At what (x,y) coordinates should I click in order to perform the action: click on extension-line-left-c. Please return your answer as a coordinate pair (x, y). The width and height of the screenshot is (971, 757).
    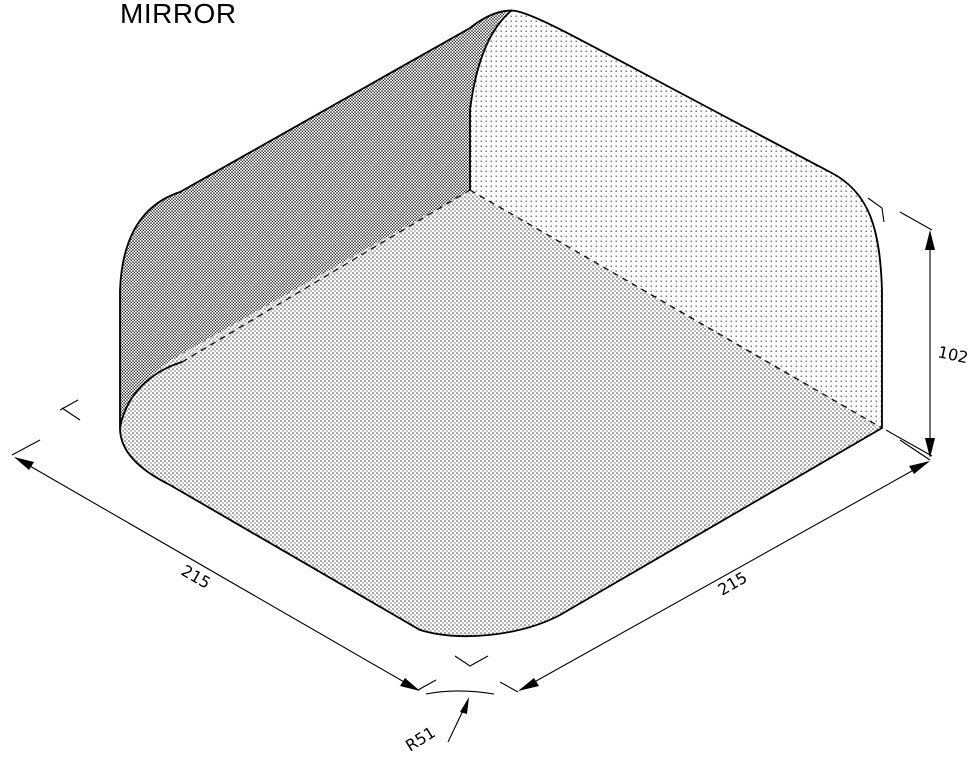
    Looking at the image, I should click on (427, 685).